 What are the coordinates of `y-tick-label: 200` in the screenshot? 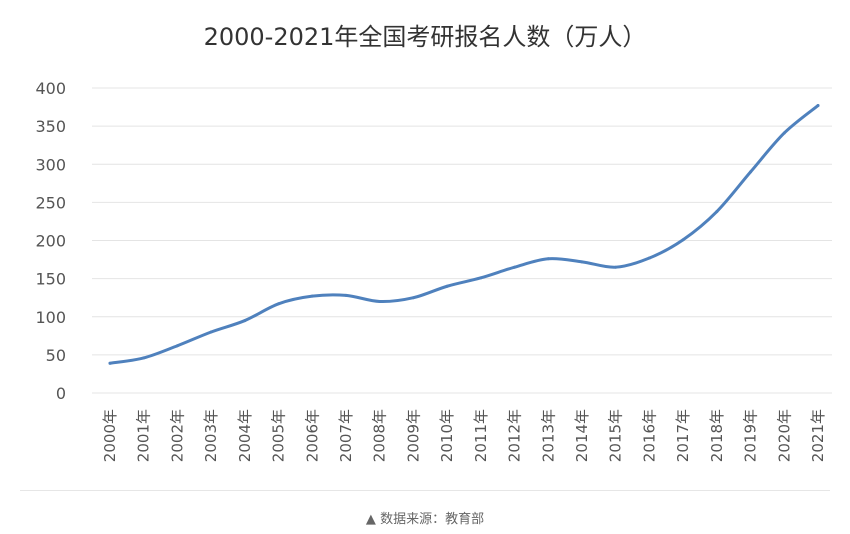 It's located at (50, 241).